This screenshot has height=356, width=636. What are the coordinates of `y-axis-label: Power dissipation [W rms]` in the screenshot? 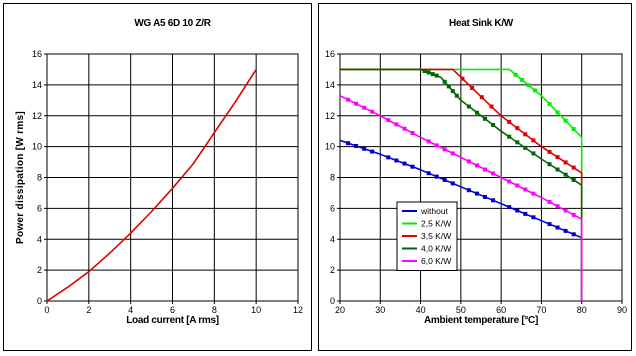 It's located at (20, 177).